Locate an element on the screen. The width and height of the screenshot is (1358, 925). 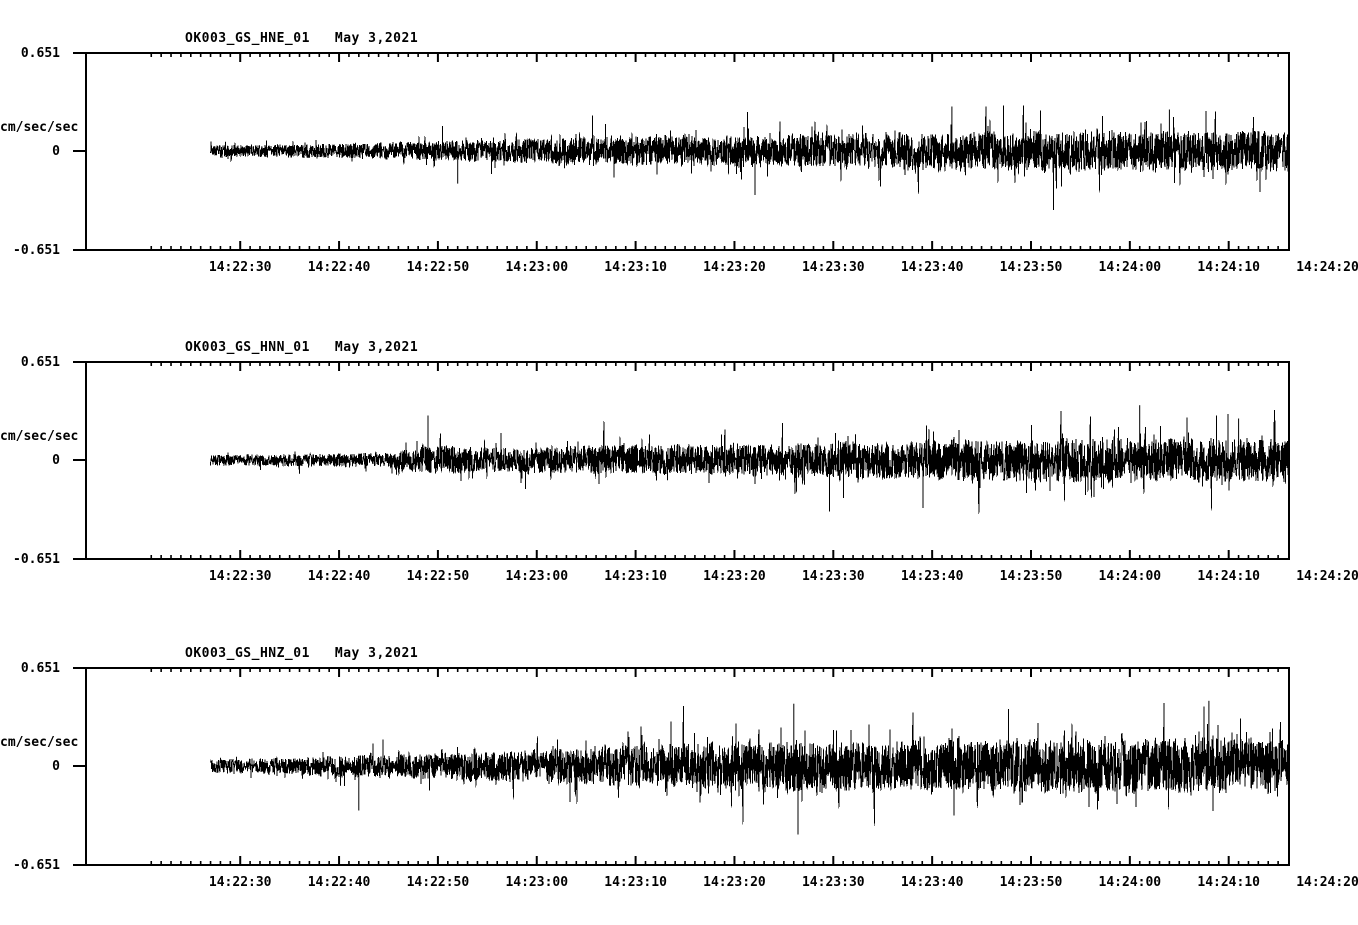
waveform-trace-hnz is located at coordinates (749, 767).